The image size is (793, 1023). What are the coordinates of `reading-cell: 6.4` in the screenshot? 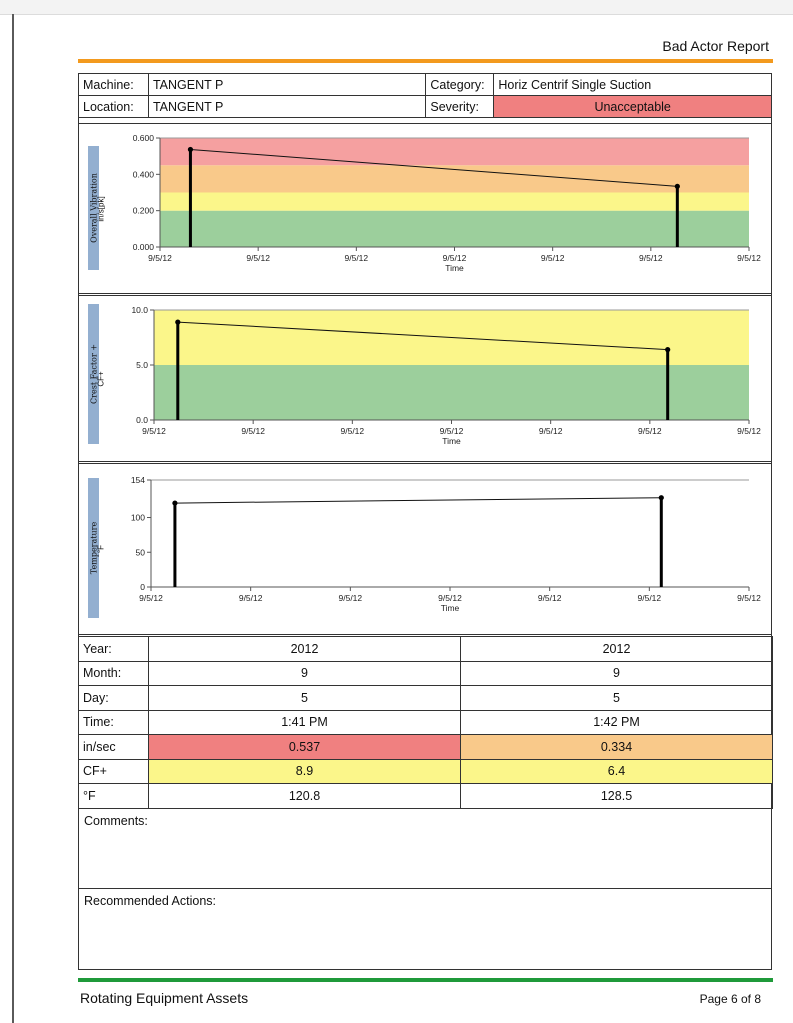 It's located at (616, 771).